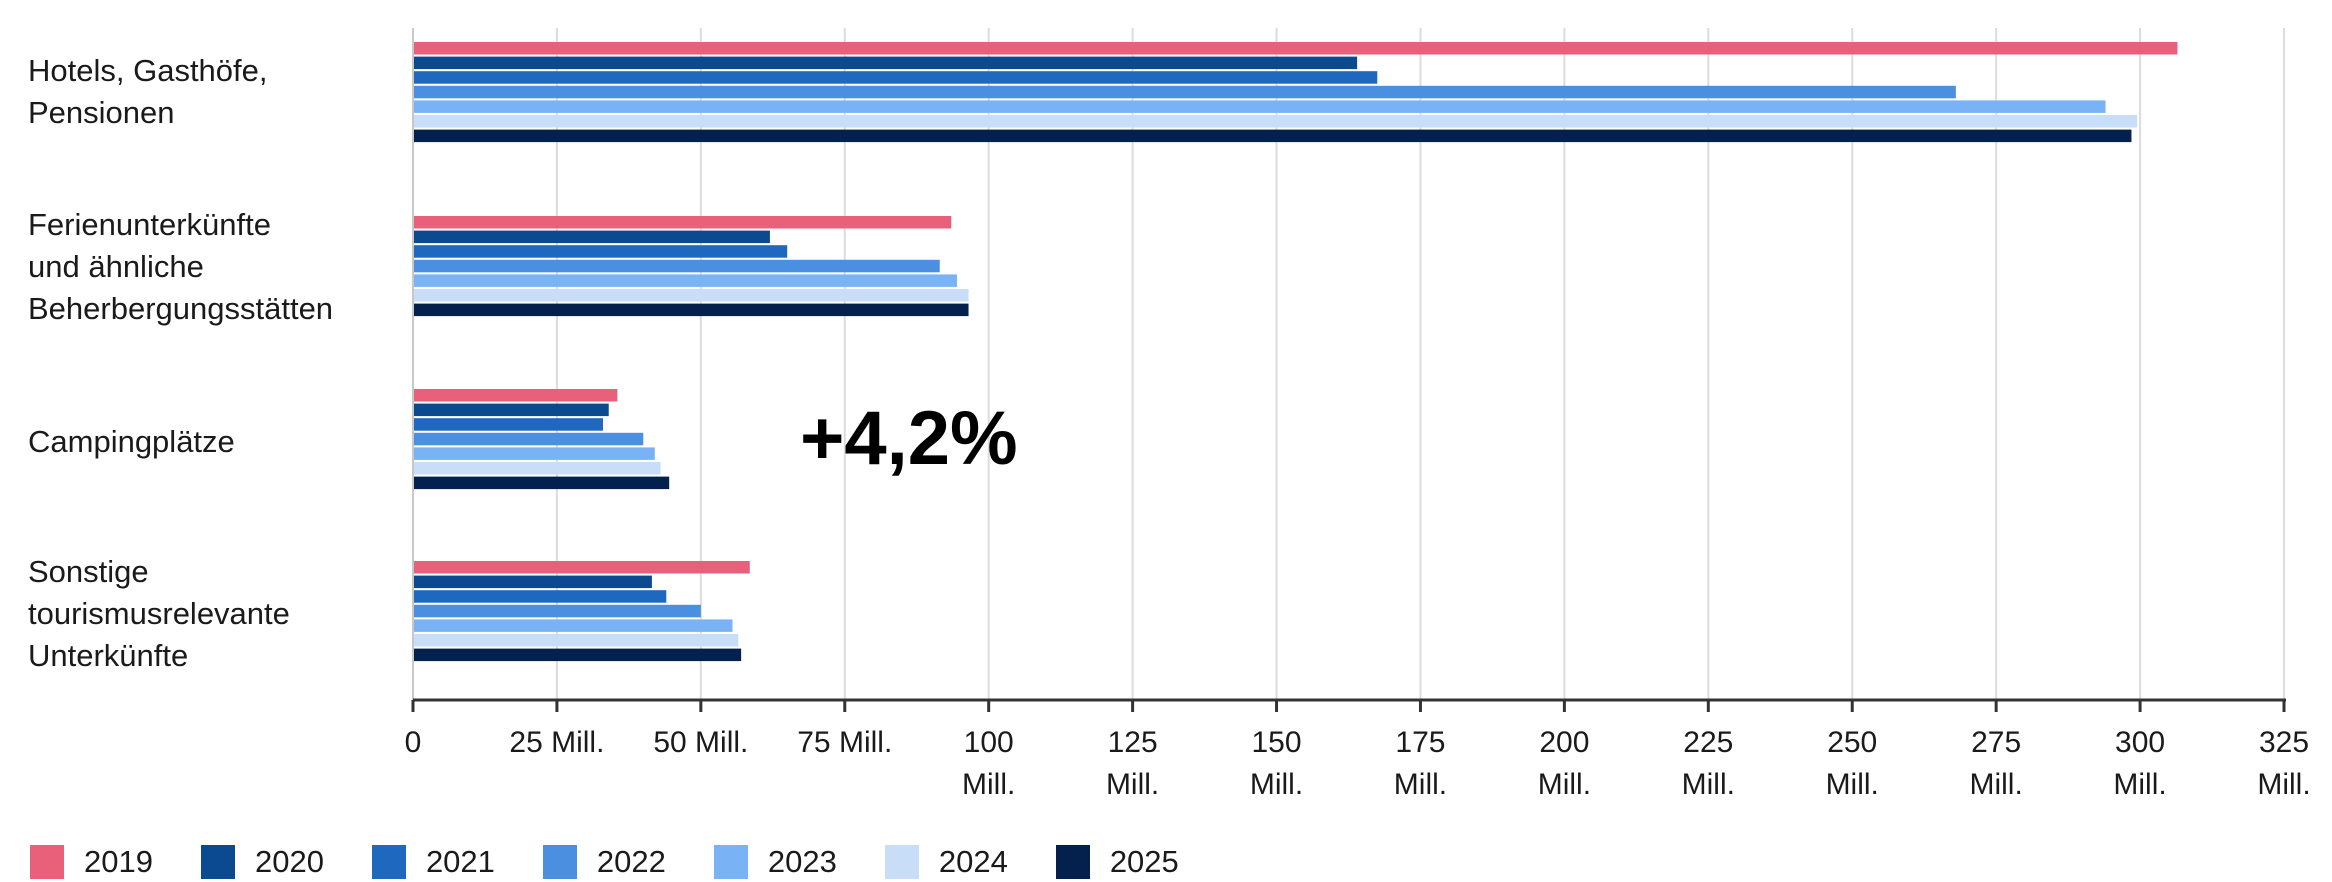  I want to click on legend-item-2024: 2024, so click(946, 862).